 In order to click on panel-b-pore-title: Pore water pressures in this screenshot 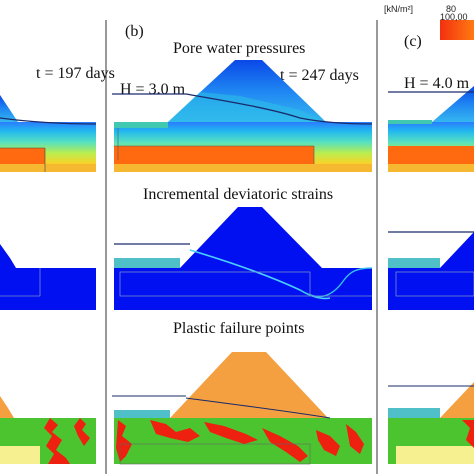, I will do `click(239, 48)`.